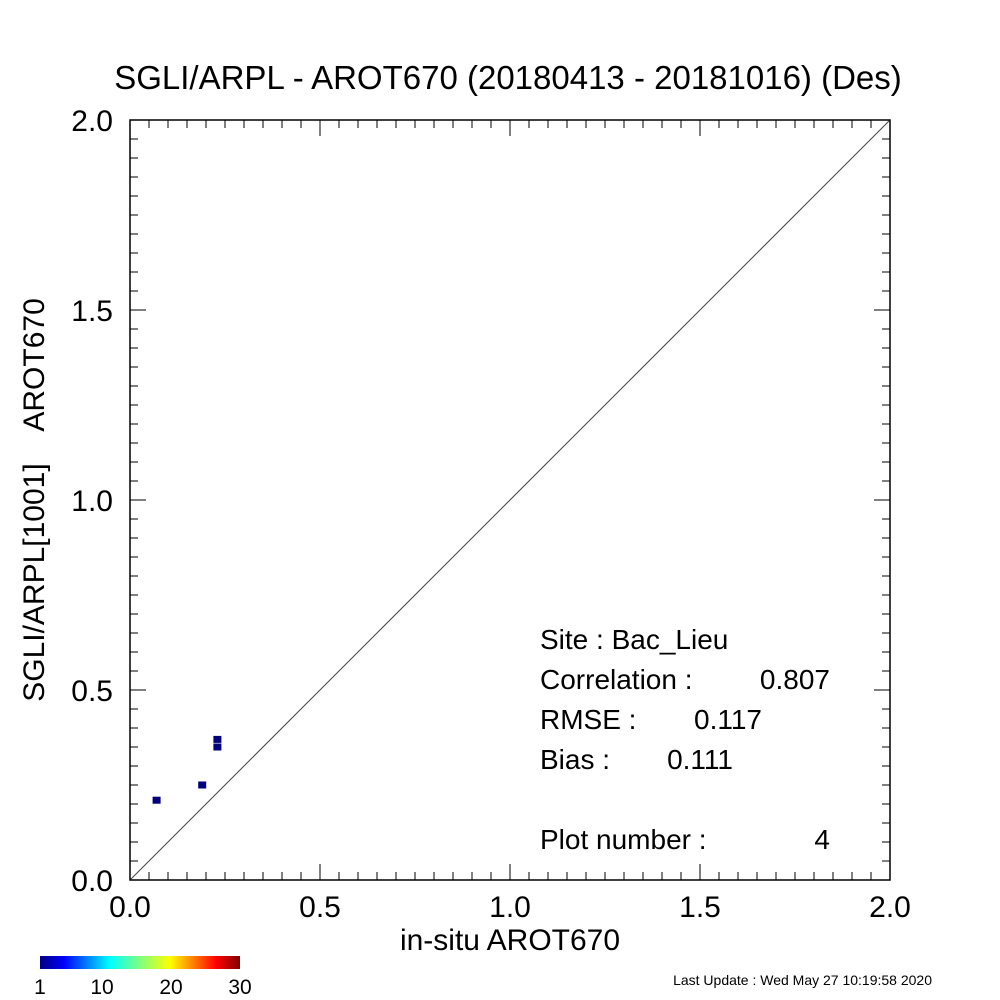  I want to click on y-tick-label: 1.0, so click(92, 501).